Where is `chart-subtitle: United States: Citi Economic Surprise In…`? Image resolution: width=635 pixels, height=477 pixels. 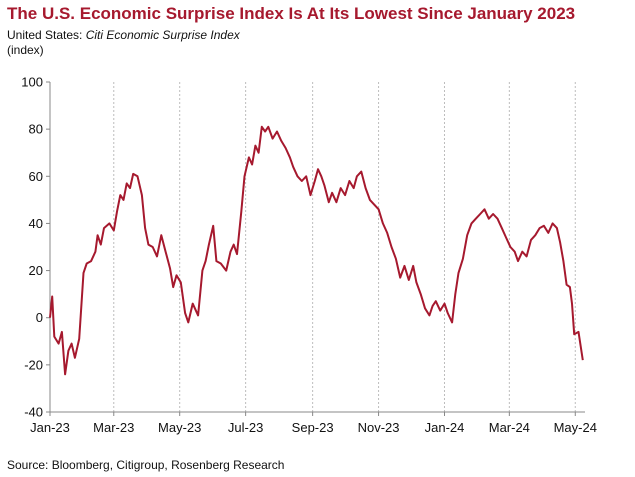 chart-subtitle: United States: Citi Economic Surprise In… is located at coordinates (123, 35).